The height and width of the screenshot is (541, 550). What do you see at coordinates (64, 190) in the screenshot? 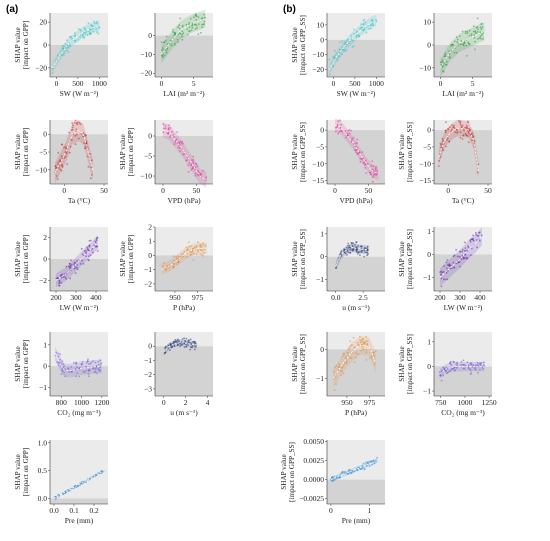
I see `x-tick-label: 0` at bounding box center [64, 190].